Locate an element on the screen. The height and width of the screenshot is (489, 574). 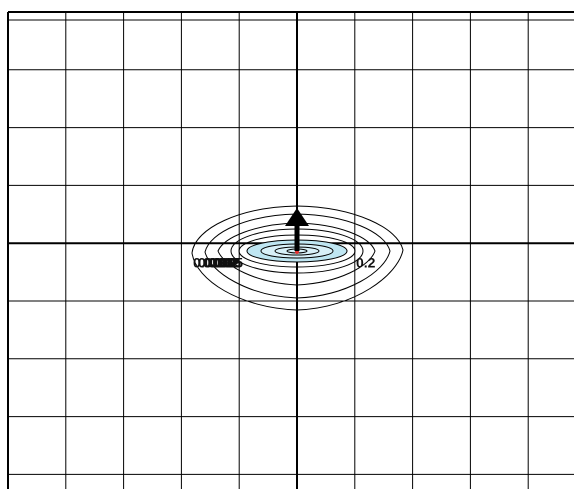
contour-label: 2. is located at coordinates (224, 263).